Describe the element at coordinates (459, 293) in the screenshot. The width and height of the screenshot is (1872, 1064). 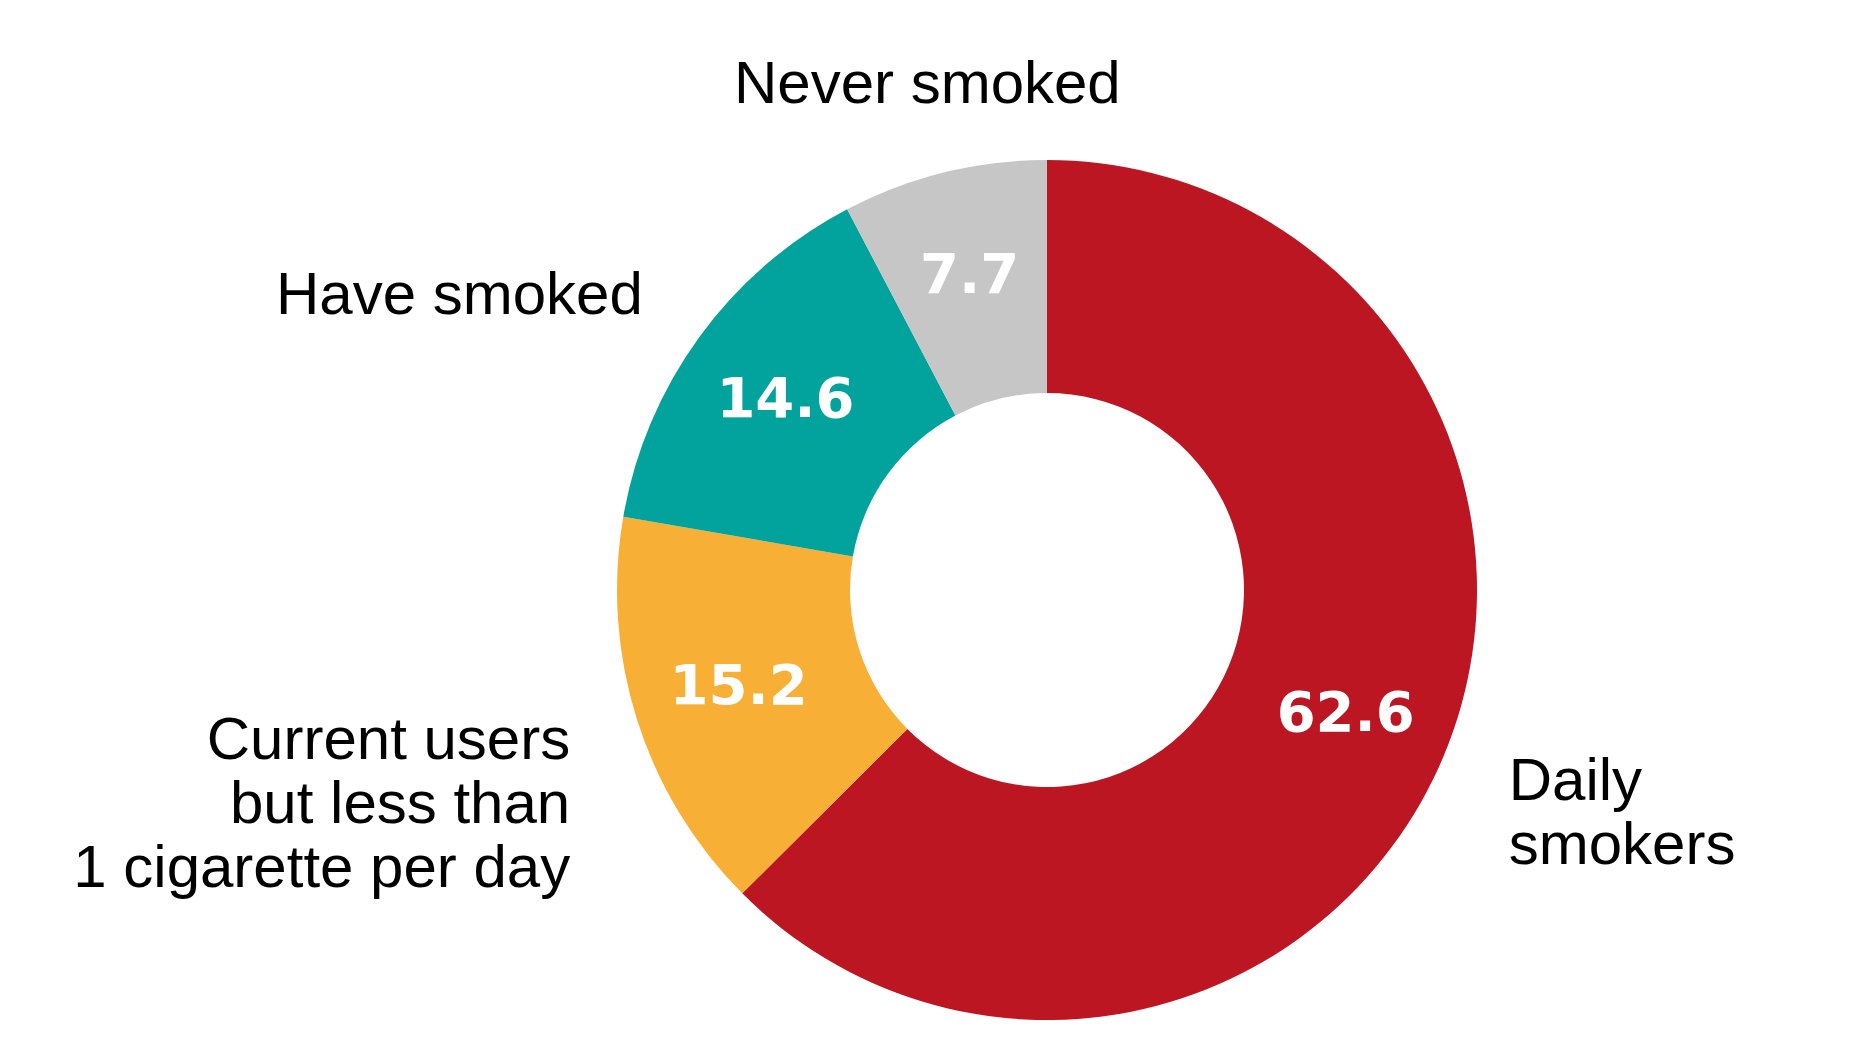
I see `slice-label: Have smoked` at that location.